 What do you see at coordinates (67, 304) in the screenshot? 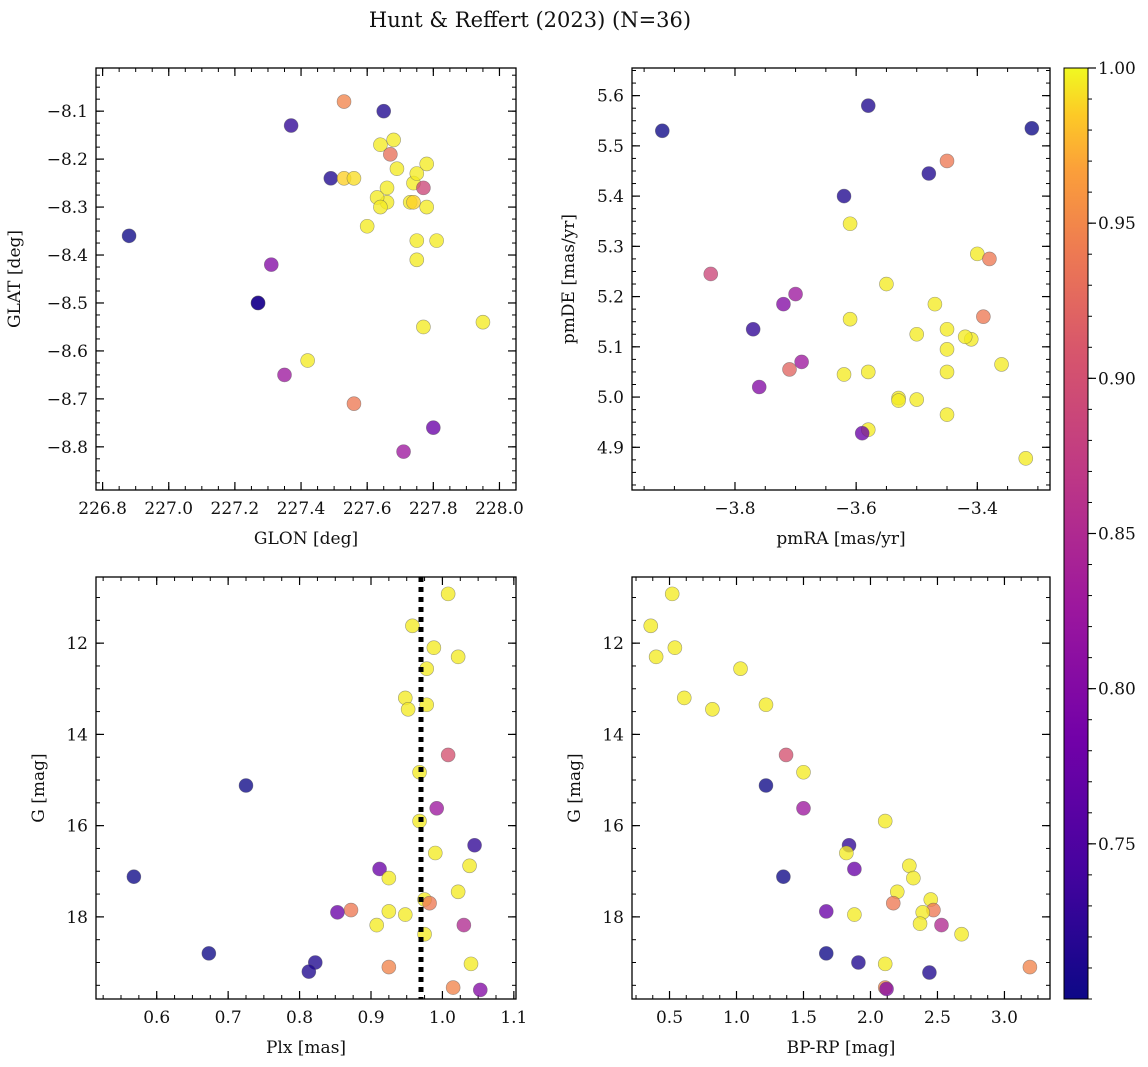
I see `y-tick-label: −8.5` at bounding box center [67, 304].